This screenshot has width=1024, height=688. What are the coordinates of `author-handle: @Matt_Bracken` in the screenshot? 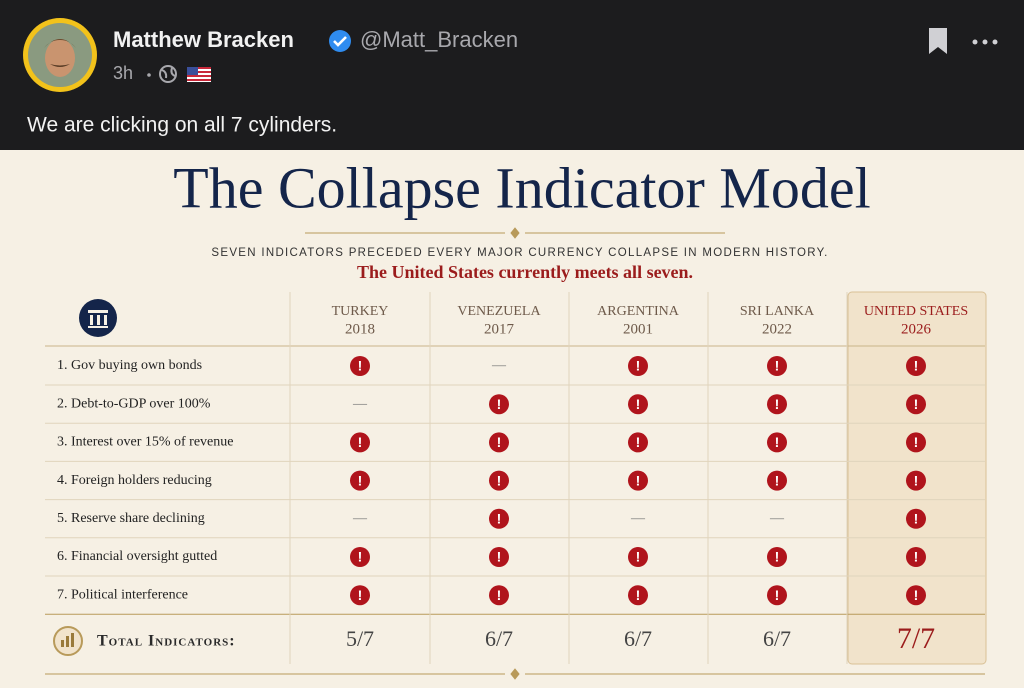 It's located at (439, 39).